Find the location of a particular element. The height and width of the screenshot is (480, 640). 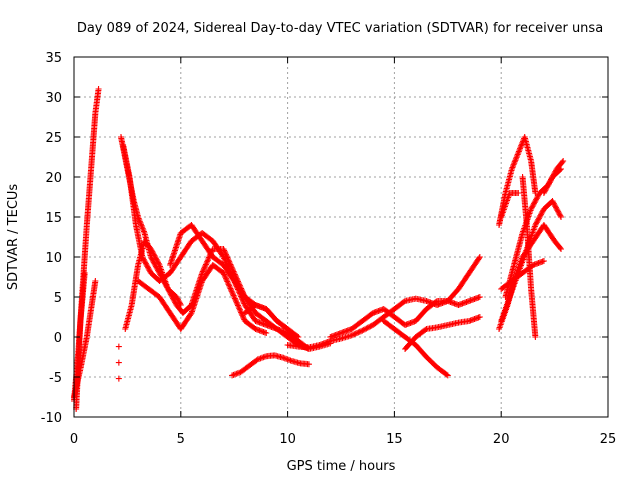

x-tick-label: 10 is located at coordinates (287, 439).